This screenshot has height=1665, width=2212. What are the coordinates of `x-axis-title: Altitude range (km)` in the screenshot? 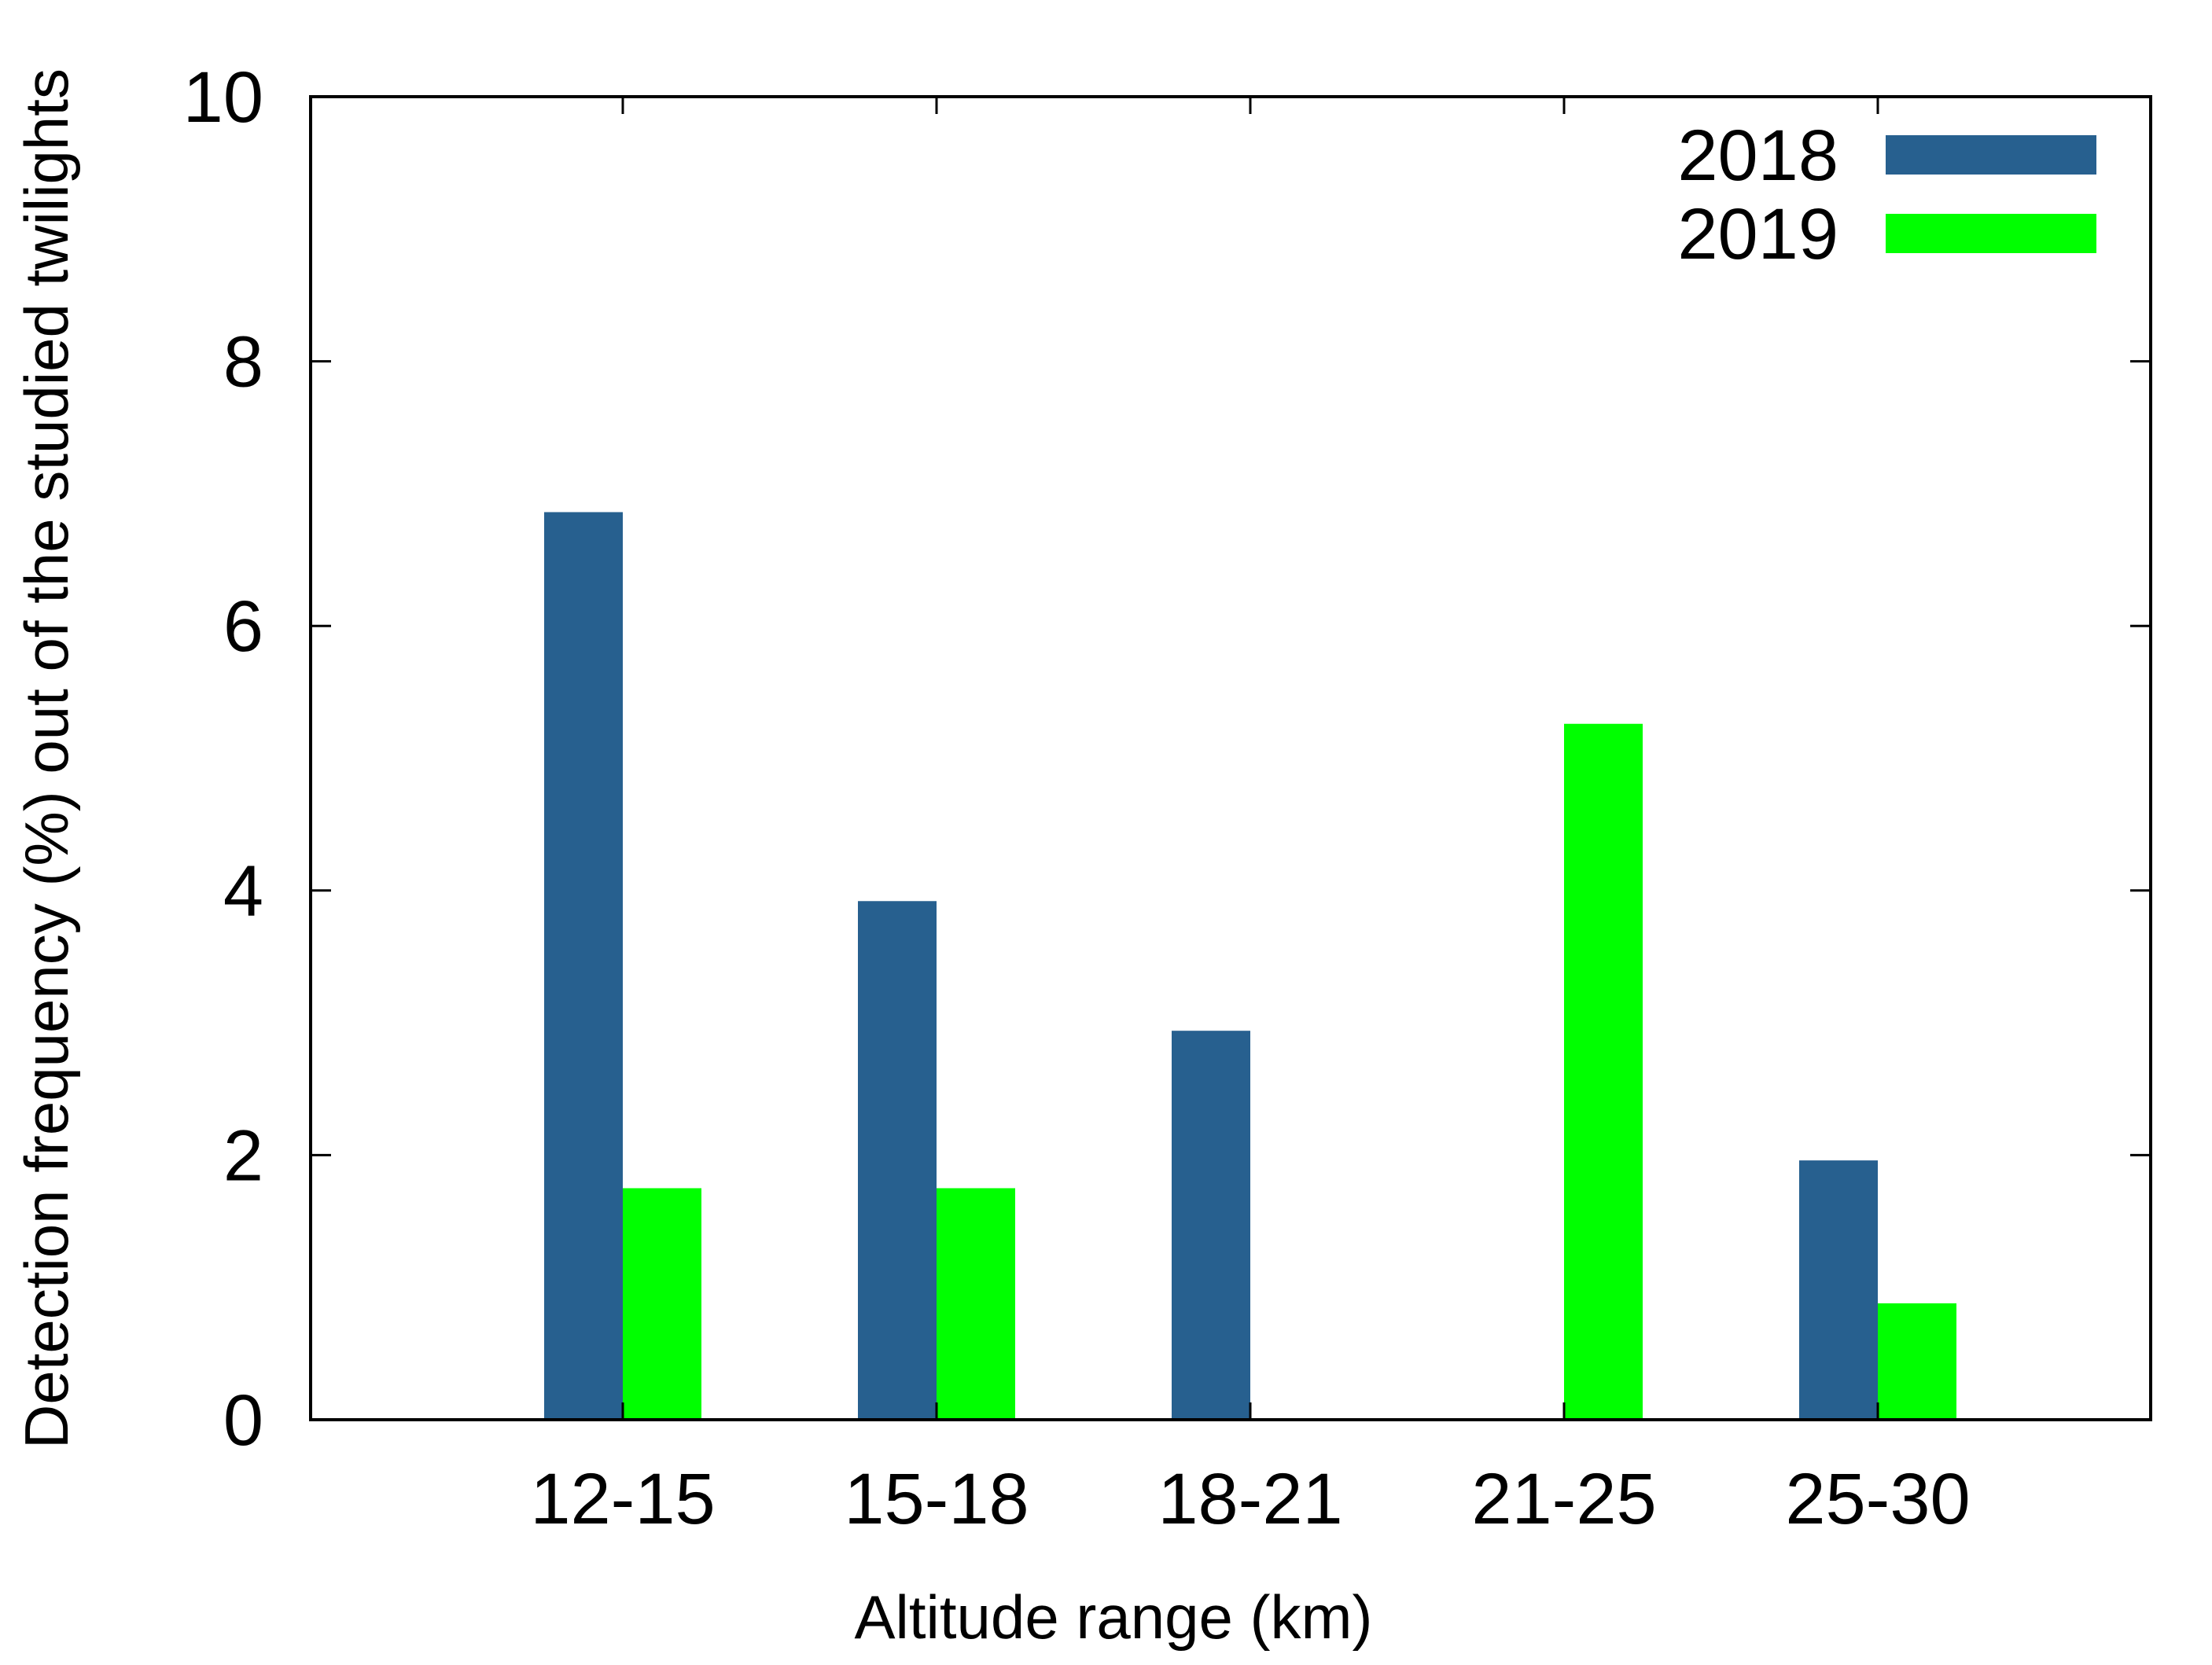 It's located at (1114, 1617).